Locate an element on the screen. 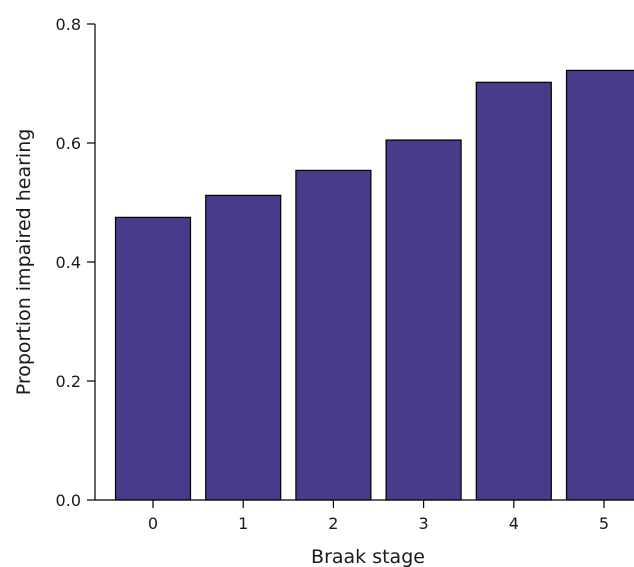  x-tick-label: 3 is located at coordinates (424, 523).